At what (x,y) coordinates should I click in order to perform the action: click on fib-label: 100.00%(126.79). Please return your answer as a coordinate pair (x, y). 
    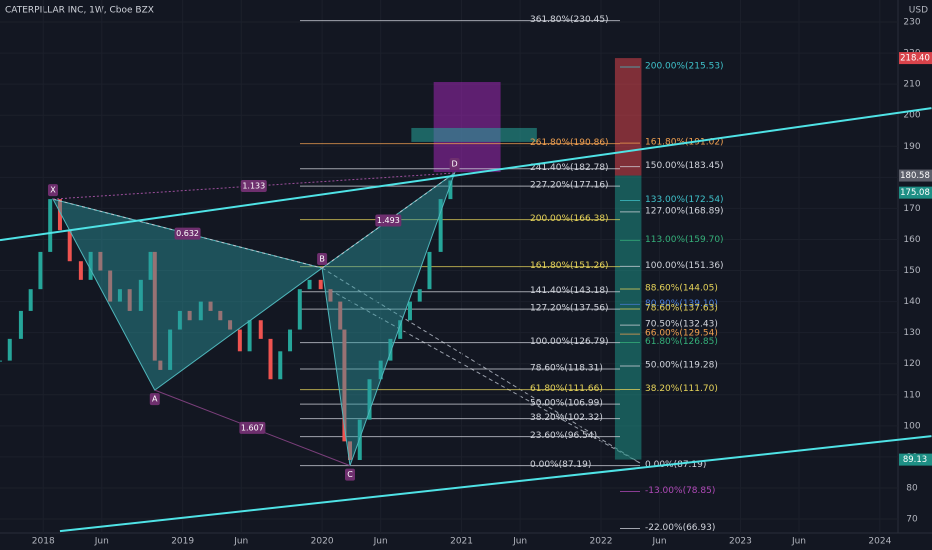
    Looking at the image, I should click on (569, 342).